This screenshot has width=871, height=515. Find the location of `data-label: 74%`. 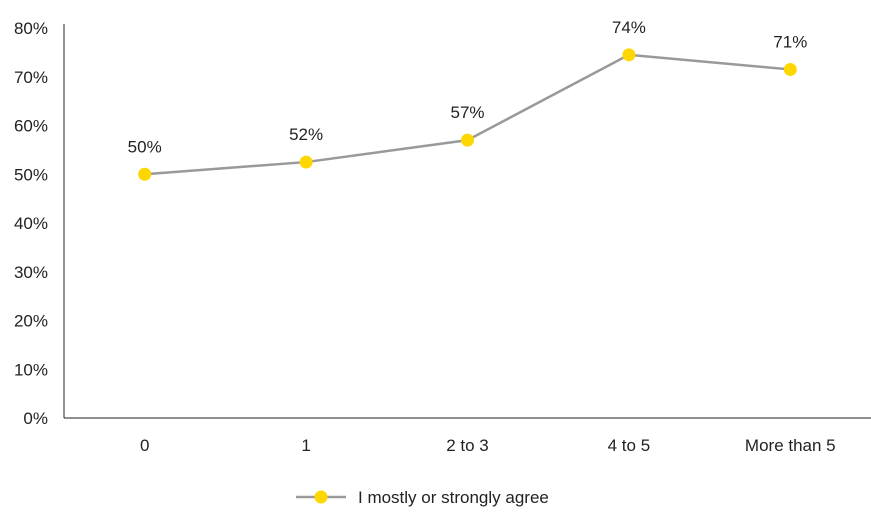

data-label: 74% is located at coordinates (629, 27).